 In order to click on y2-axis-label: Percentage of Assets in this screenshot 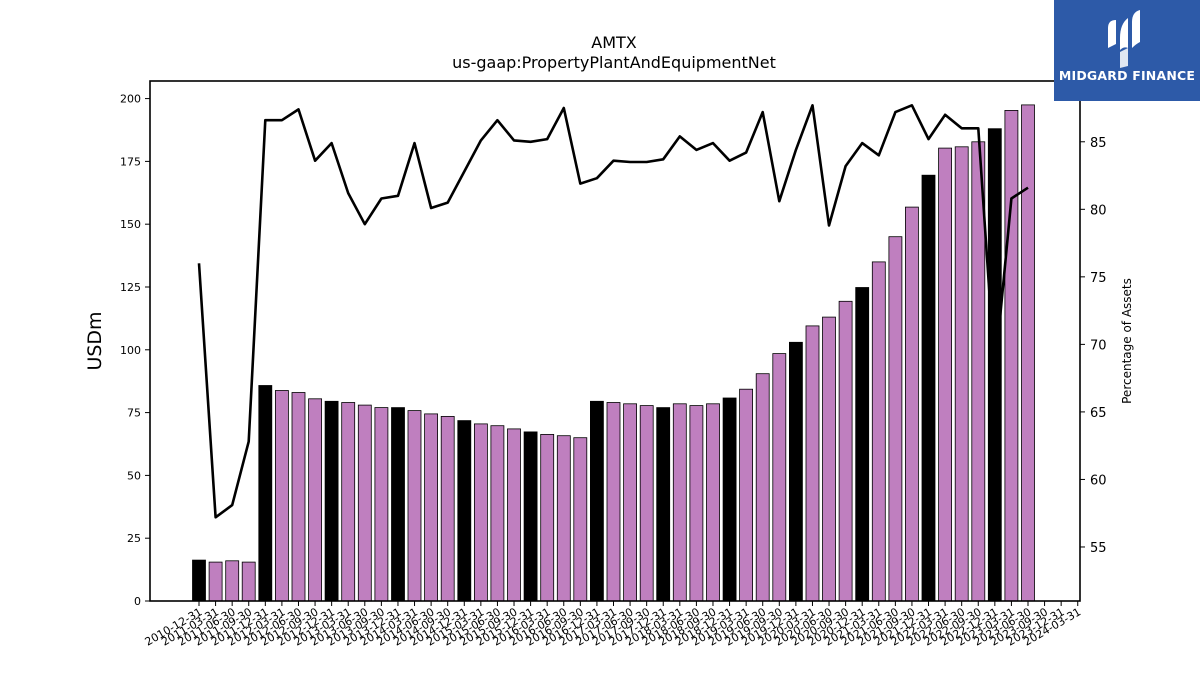, I will do `click(1127, 341)`.